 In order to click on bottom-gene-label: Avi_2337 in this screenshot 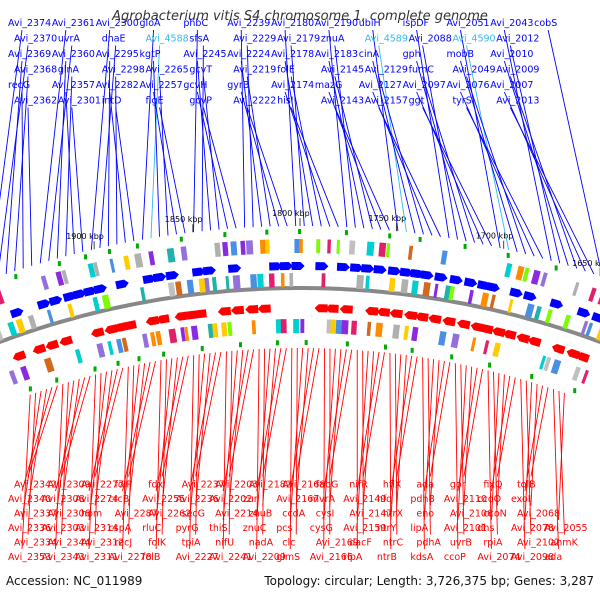, I will do `click(35, 514)`.